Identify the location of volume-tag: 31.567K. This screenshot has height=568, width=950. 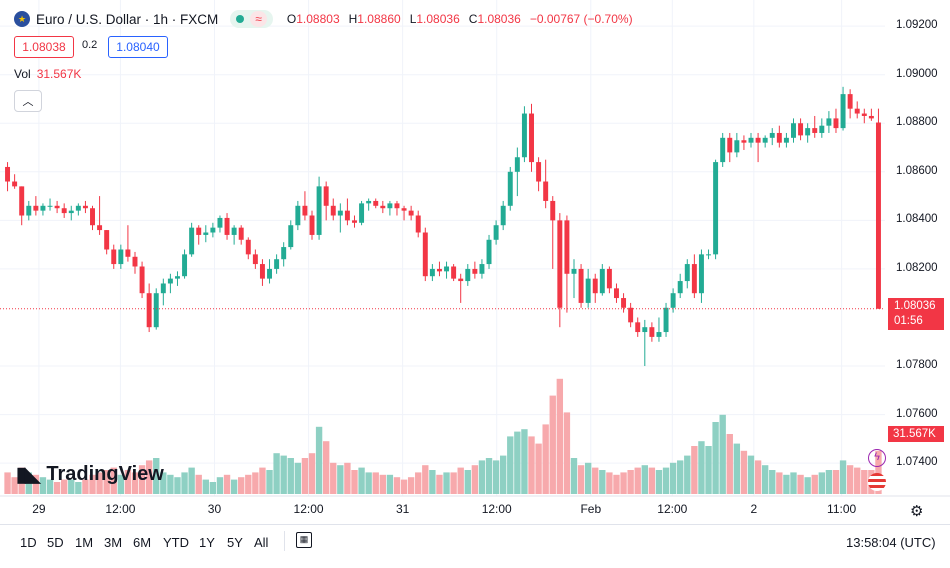
(916, 434).